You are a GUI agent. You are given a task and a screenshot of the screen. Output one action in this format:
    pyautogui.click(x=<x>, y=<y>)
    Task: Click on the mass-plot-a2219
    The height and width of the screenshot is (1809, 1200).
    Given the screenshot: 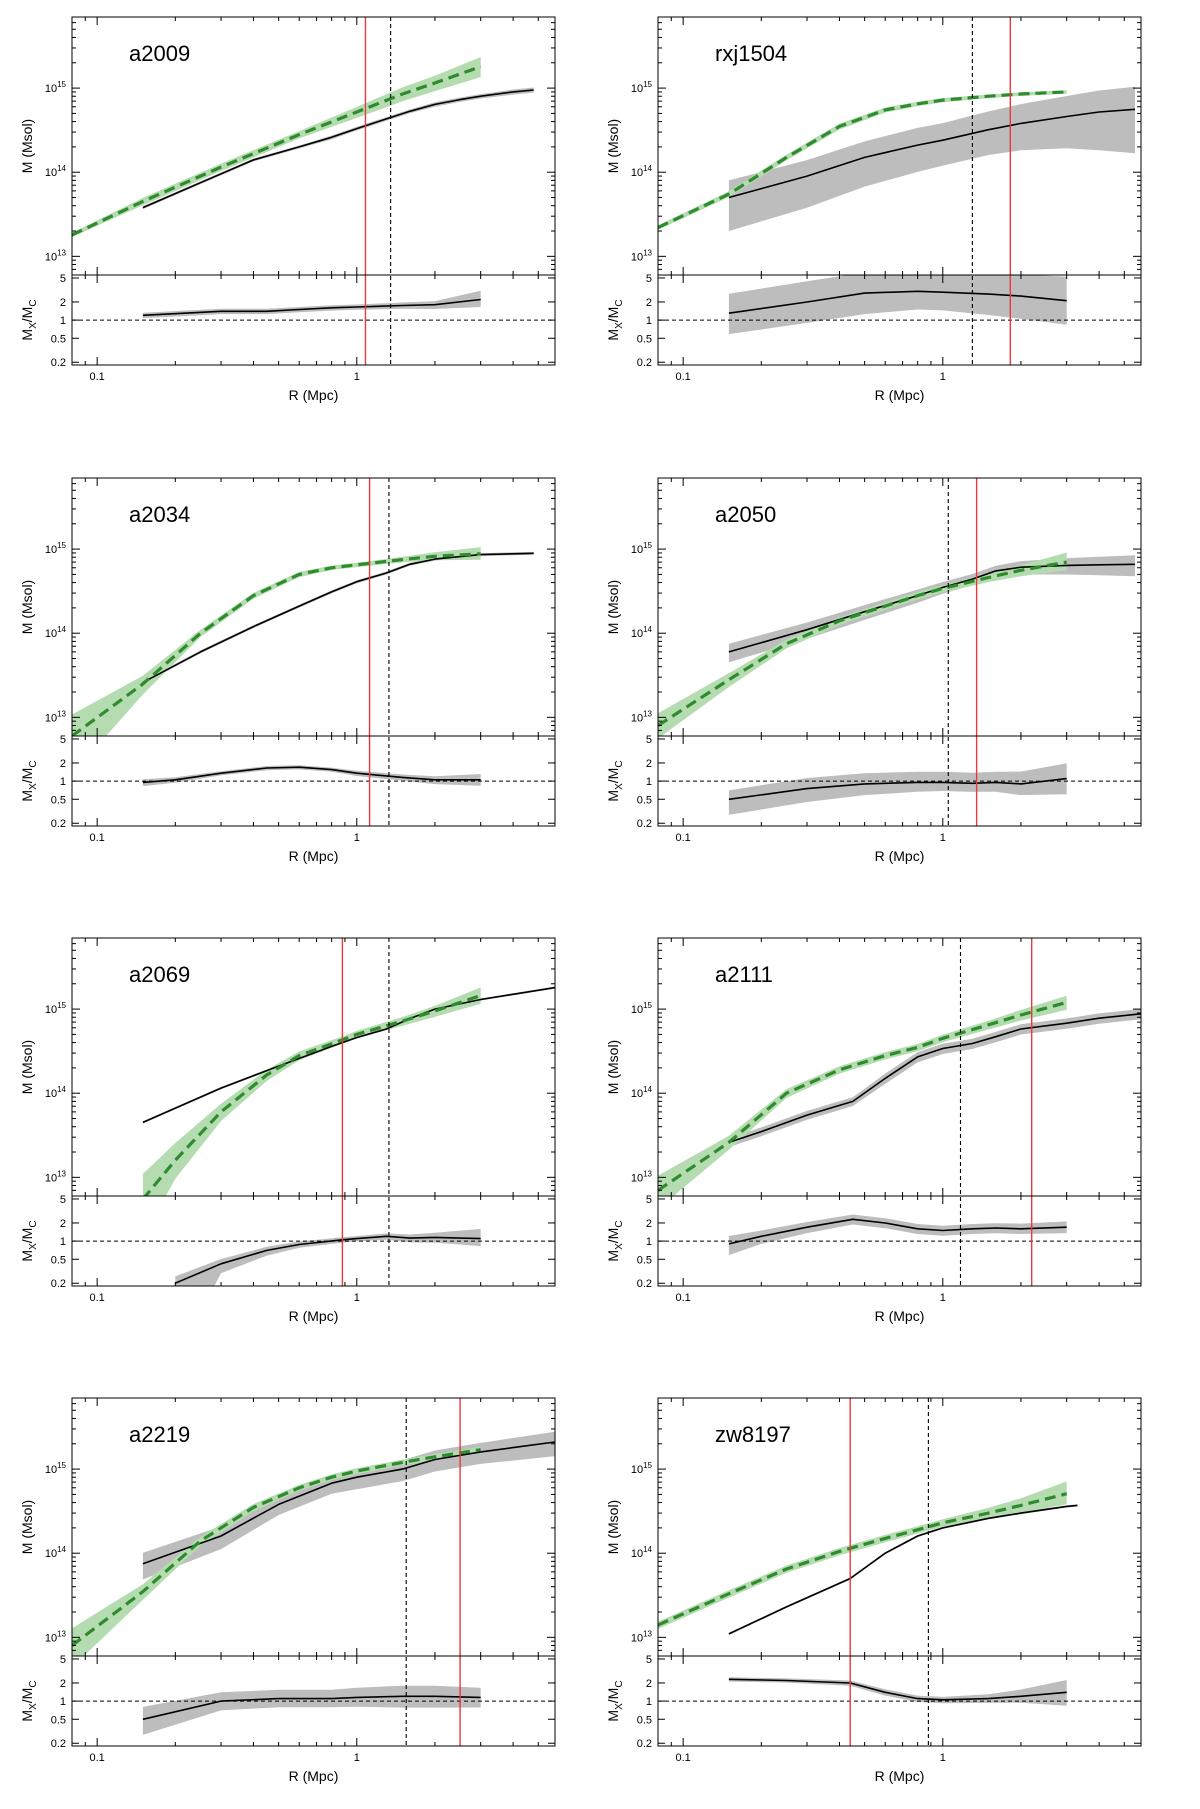 What is the action you would take?
    pyautogui.click(x=313, y=1543)
    